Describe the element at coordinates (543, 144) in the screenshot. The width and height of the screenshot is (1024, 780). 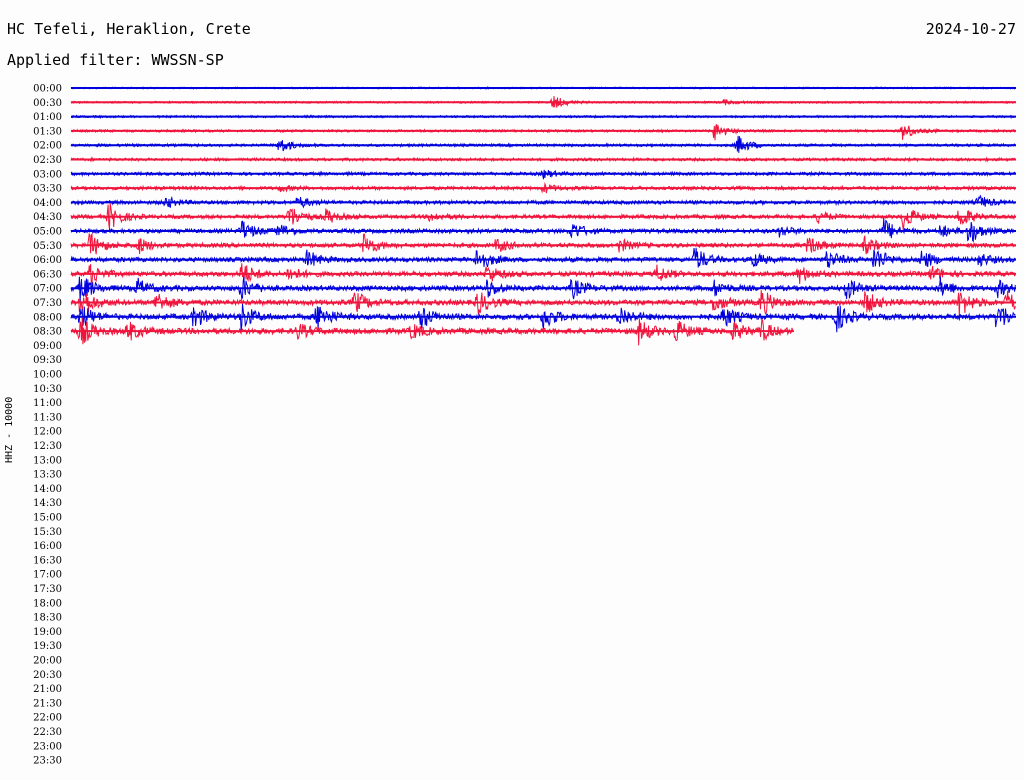
I see `trace-row-02:00` at that location.